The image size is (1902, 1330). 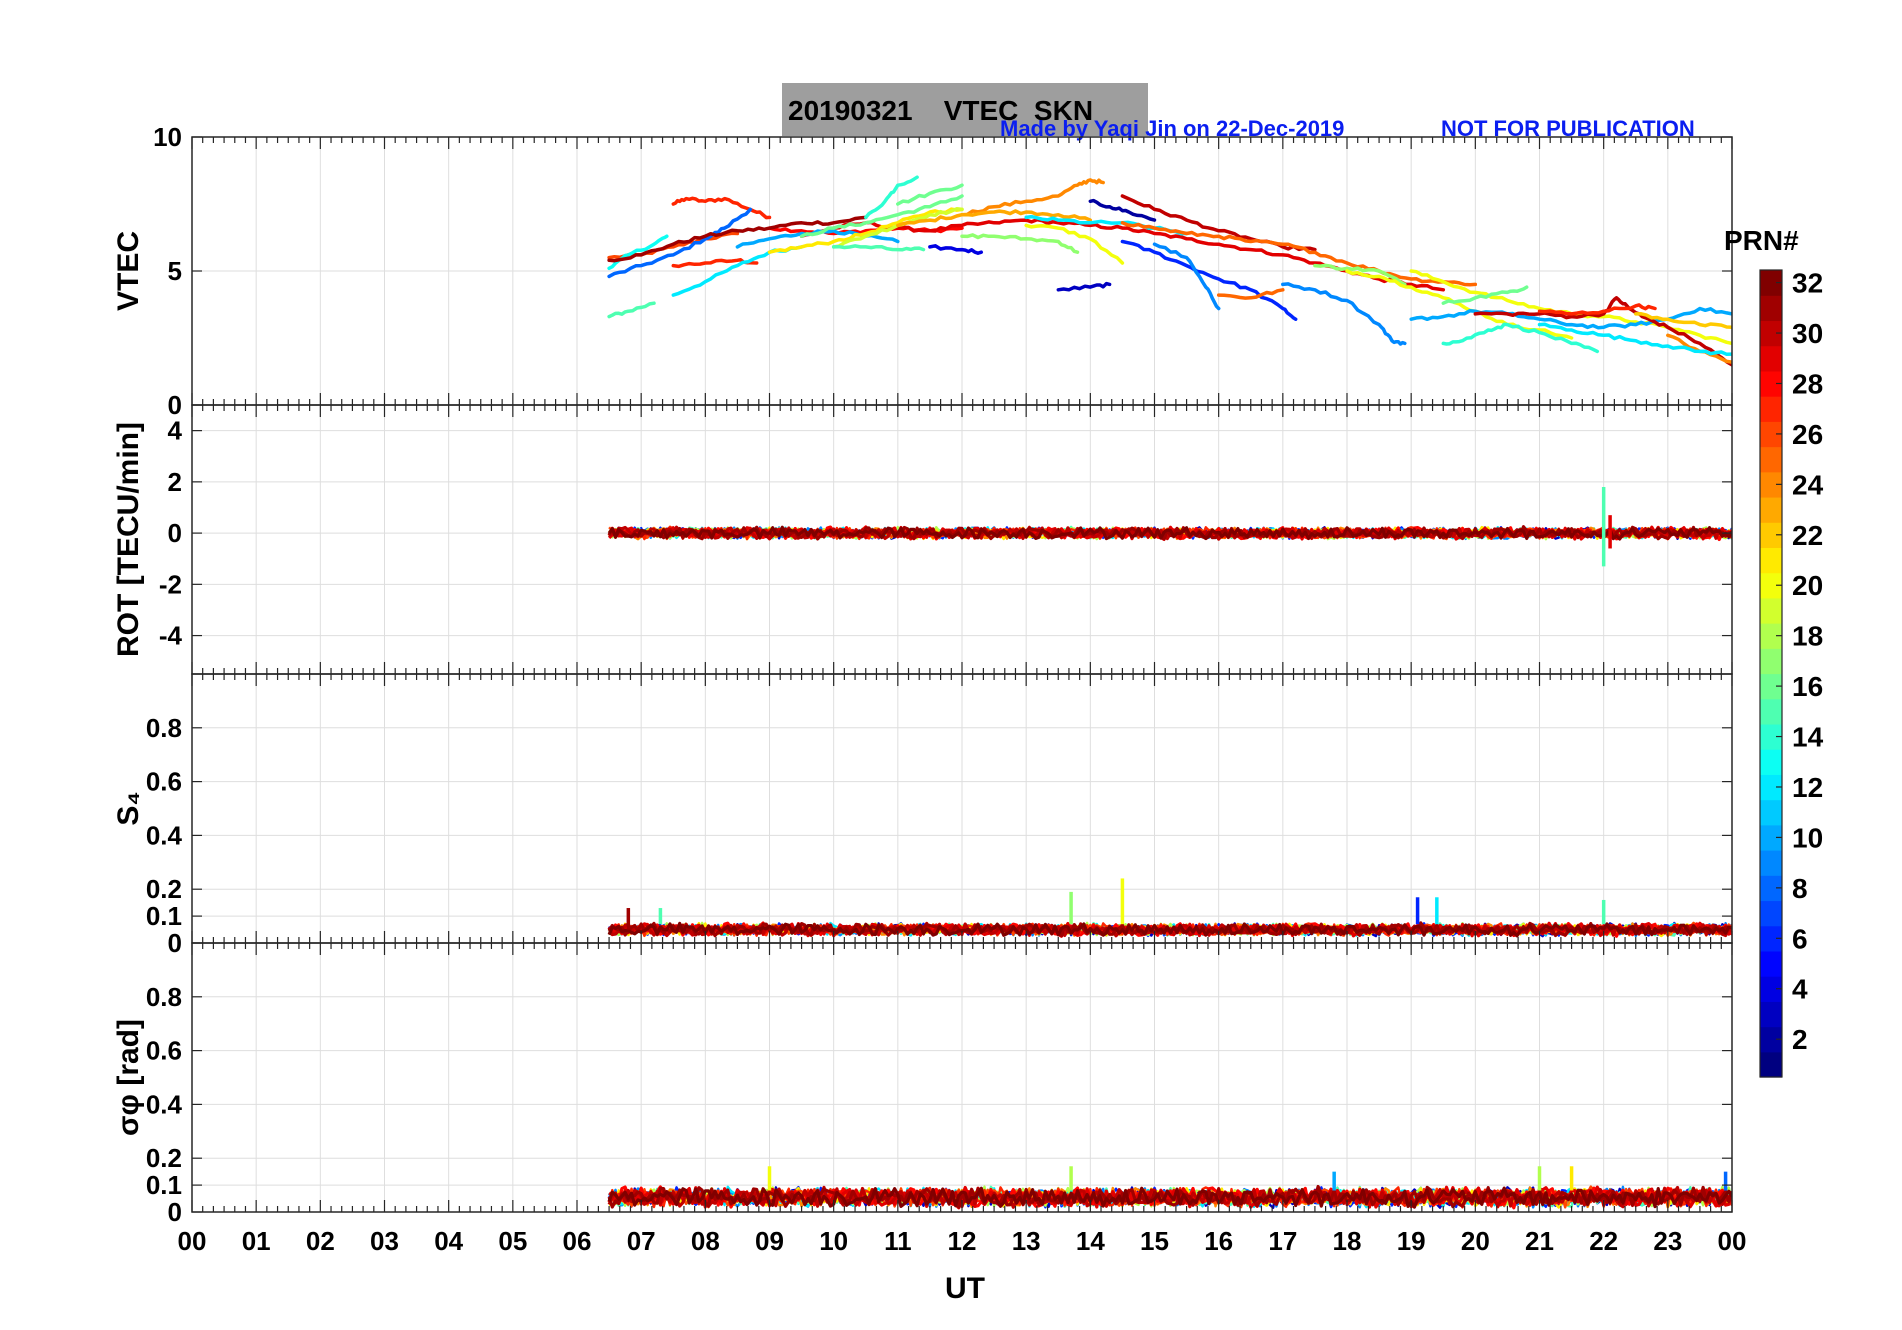 What do you see at coordinates (320, 1241) in the screenshot?
I see `x-tick-label: 02` at bounding box center [320, 1241].